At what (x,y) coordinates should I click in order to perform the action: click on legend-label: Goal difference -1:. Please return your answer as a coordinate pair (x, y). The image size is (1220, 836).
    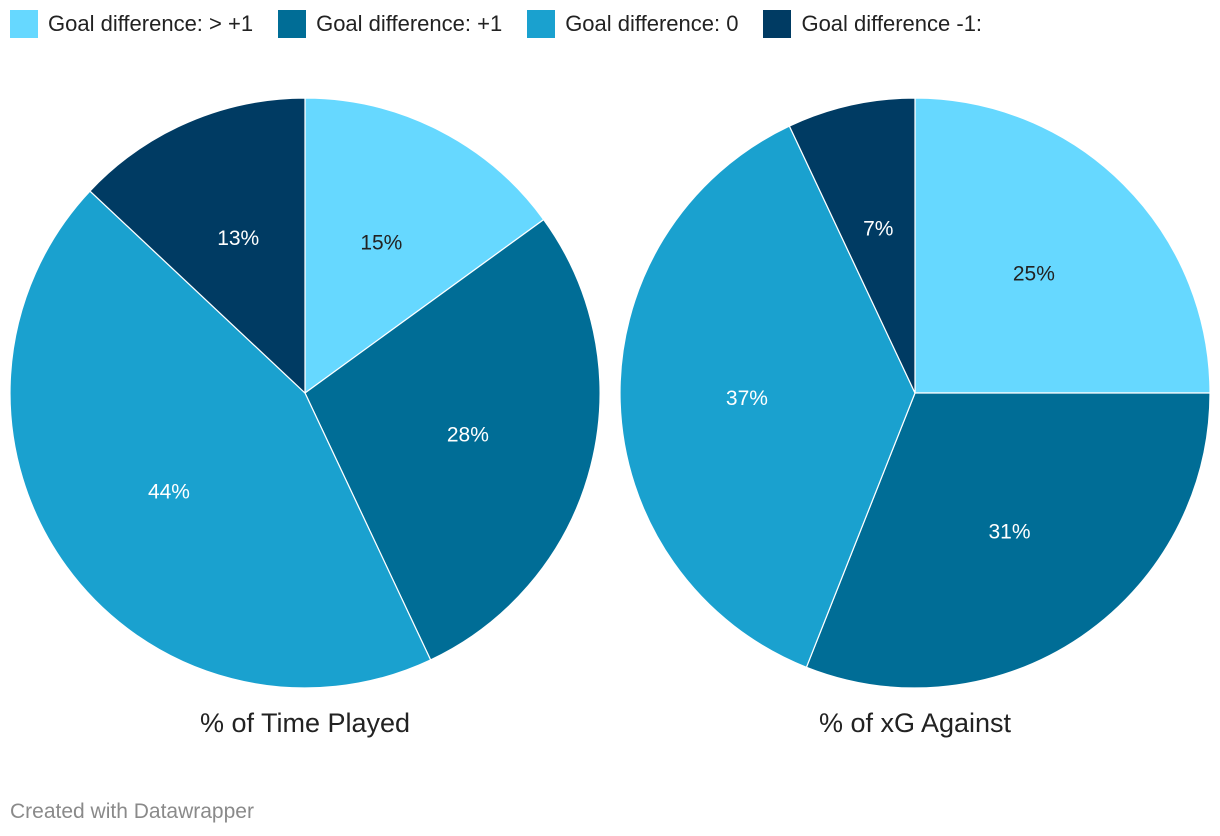
    Looking at the image, I should click on (892, 23).